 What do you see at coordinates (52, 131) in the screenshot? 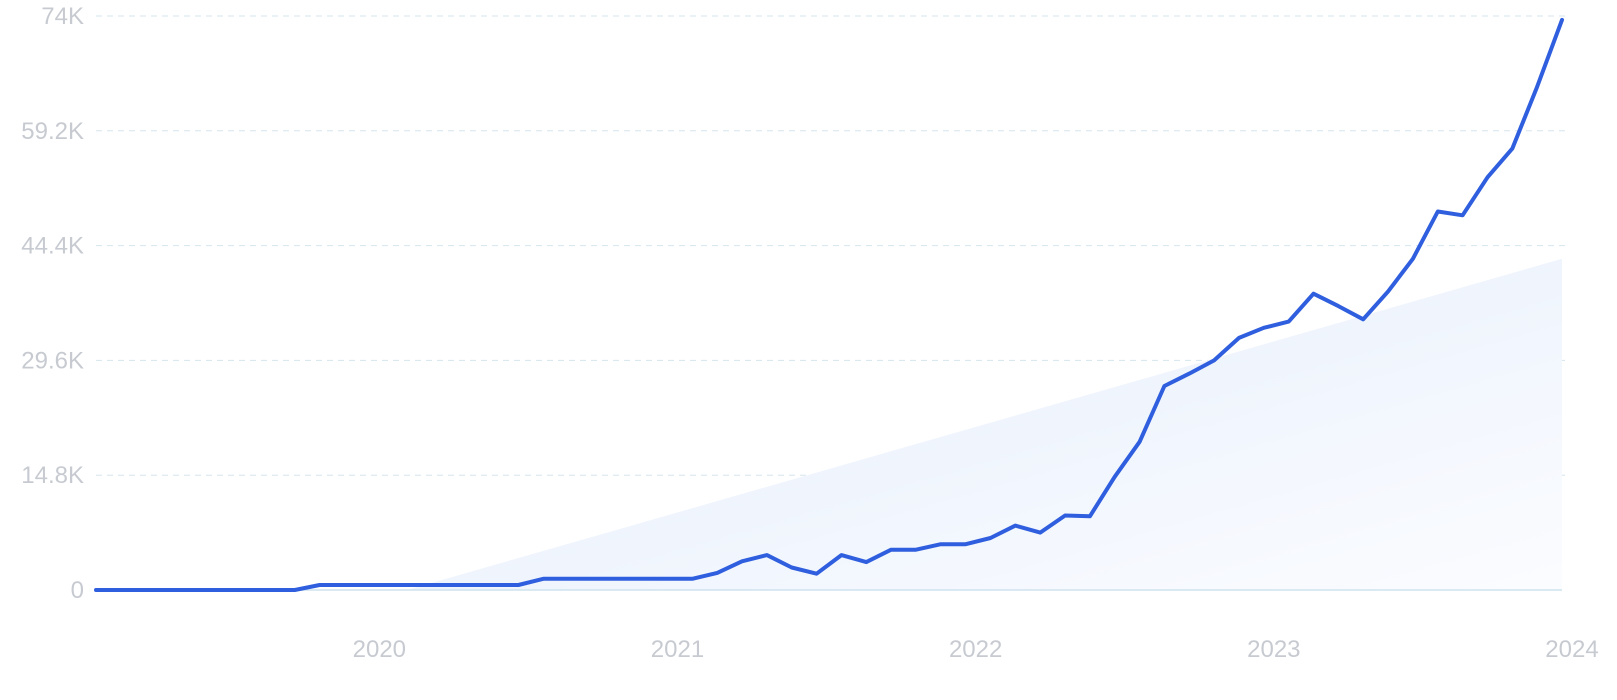
I see `y-tick-label: 59.2K` at bounding box center [52, 131].